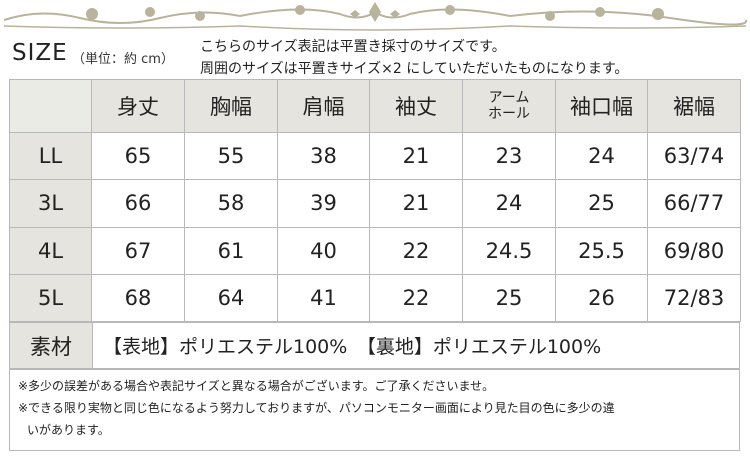  What do you see at coordinates (50, 203) in the screenshot?
I see `row-header-size: 3L` at bounding box center [50, 203].